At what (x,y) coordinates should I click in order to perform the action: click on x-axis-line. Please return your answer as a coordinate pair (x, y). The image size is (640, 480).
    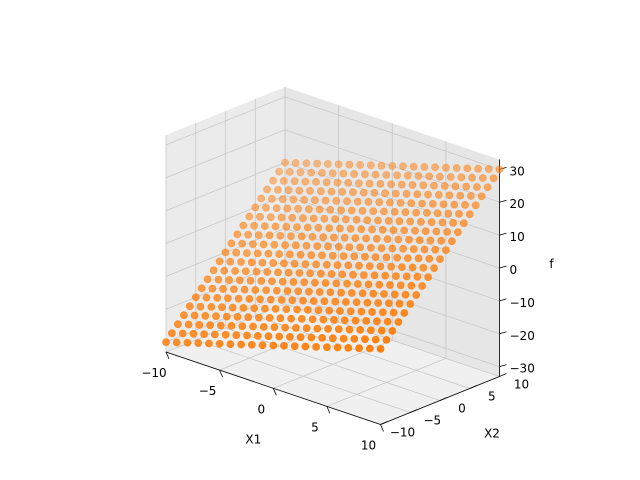
    Looking at the image, I should click on (273, 388).